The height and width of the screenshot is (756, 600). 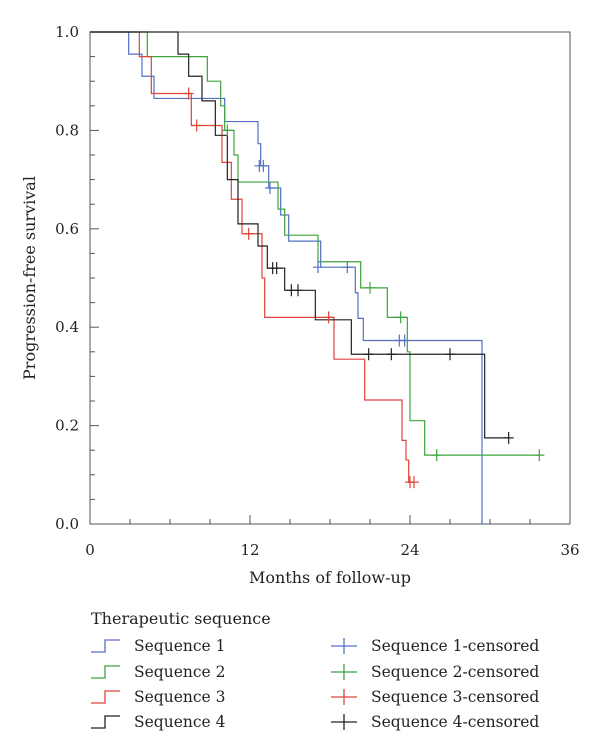 I want to click on x-axis: 0 12 24 36, so click(x=332, y=537).